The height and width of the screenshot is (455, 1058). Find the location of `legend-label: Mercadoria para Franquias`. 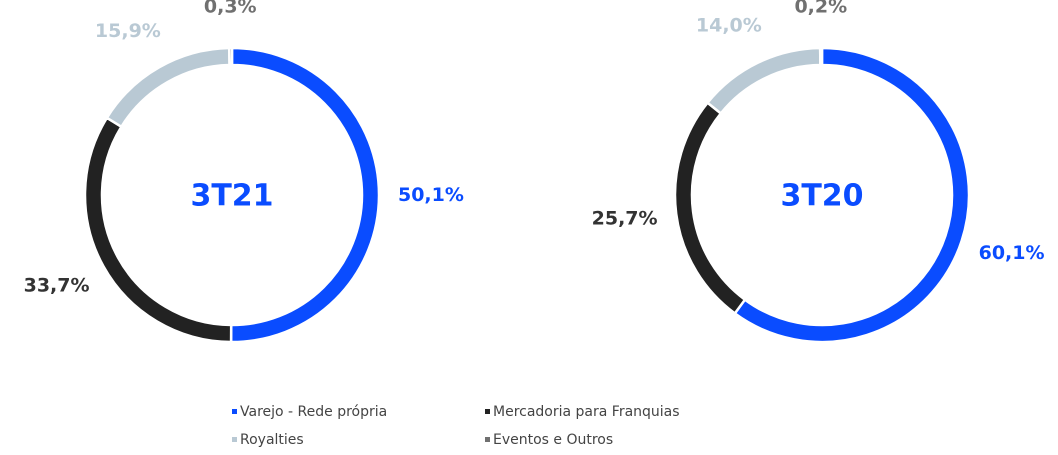

legend-label: Mercadoria para Franquias is located at coordinates (586, 412).